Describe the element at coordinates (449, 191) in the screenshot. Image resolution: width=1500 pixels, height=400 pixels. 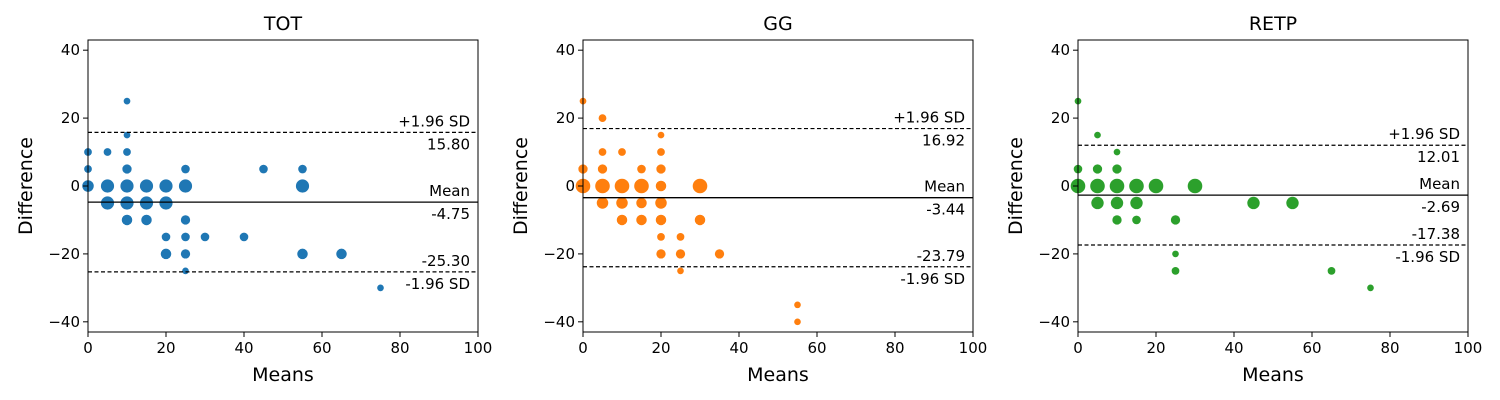
I see `mean-label: Mean` at that location.